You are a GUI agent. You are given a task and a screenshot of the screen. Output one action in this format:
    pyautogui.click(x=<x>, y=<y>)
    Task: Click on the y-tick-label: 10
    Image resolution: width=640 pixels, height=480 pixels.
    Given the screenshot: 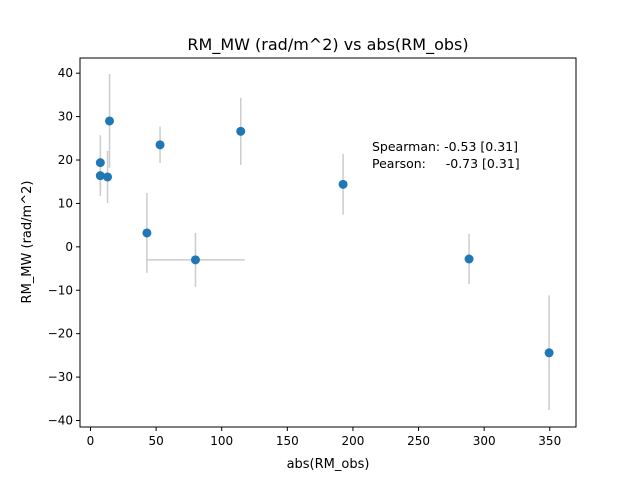 What is the action you would take?
    pyautogui.click(x=65, y=203)
    